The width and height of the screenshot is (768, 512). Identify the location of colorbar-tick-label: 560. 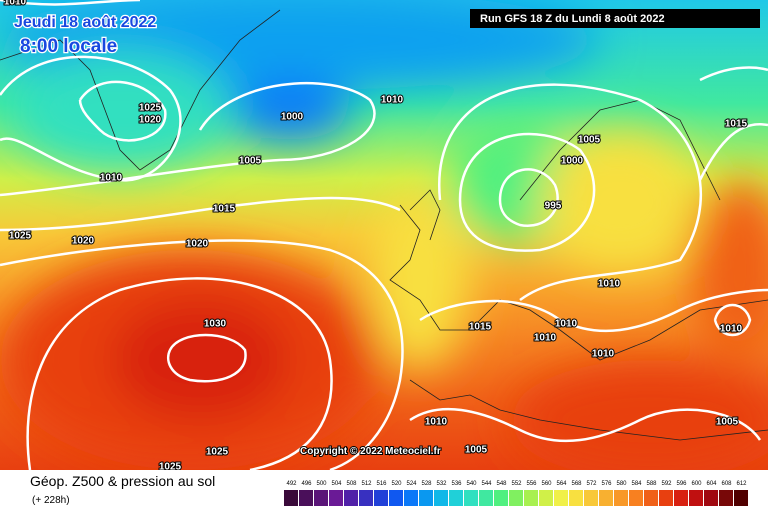
(546, 484).